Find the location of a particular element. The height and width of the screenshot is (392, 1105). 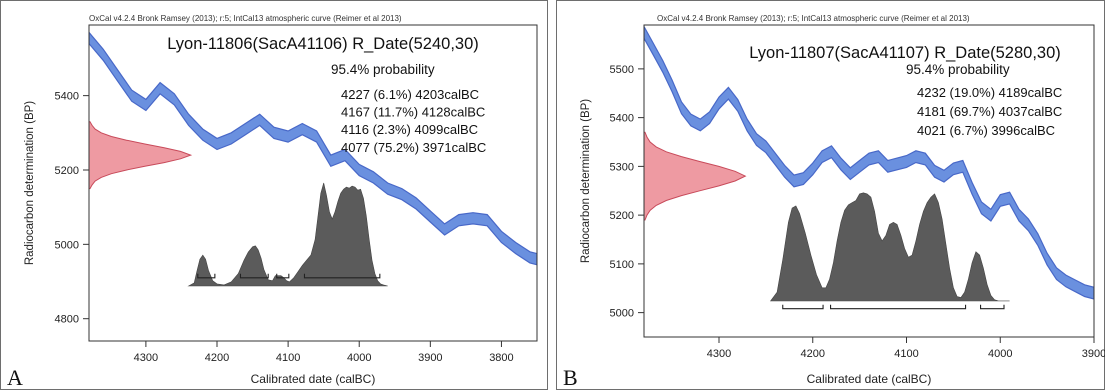

calibrated-range-3: 4116 (2.3%) 4099calBC is located at coordinates (409, 129).